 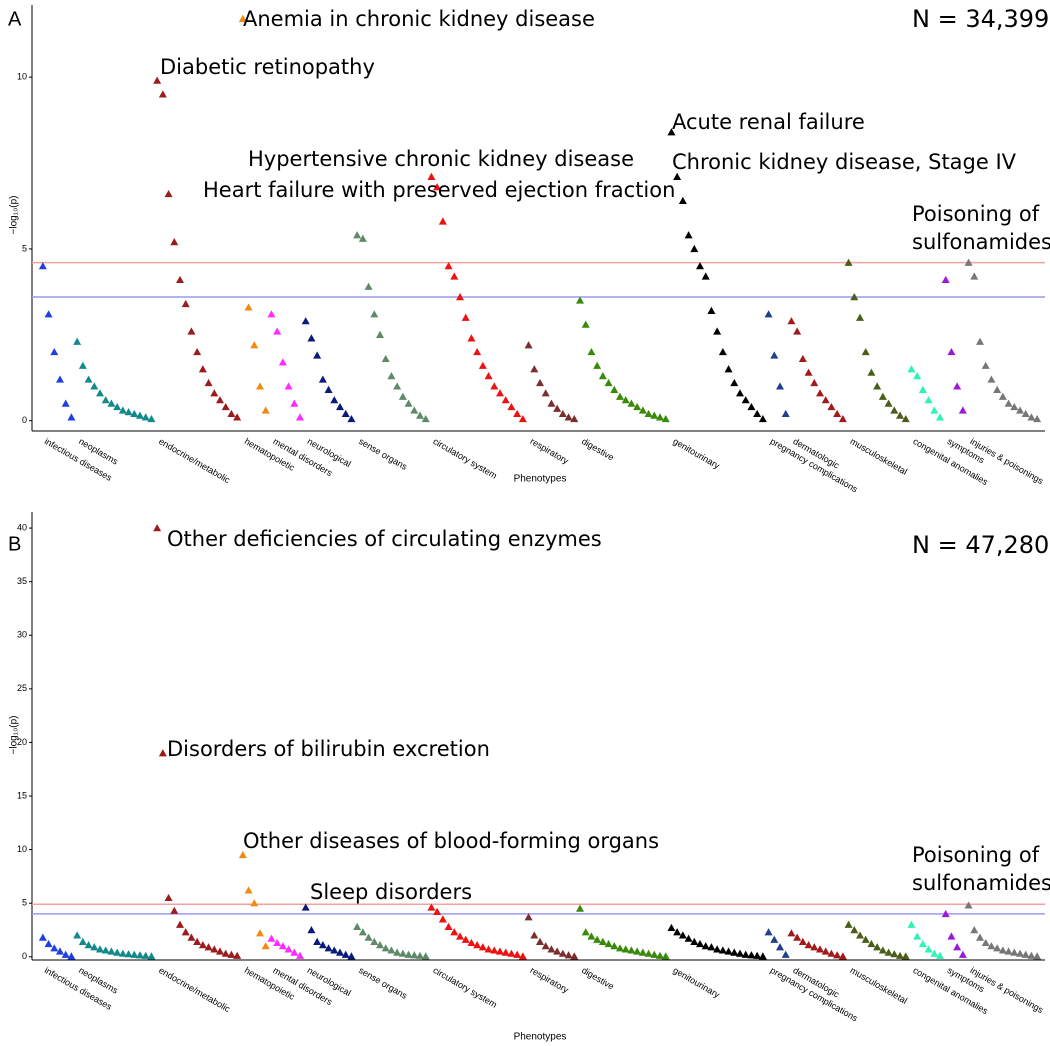 I want to click on x-tick-label: circulatory system, so click(x=464, y=987).